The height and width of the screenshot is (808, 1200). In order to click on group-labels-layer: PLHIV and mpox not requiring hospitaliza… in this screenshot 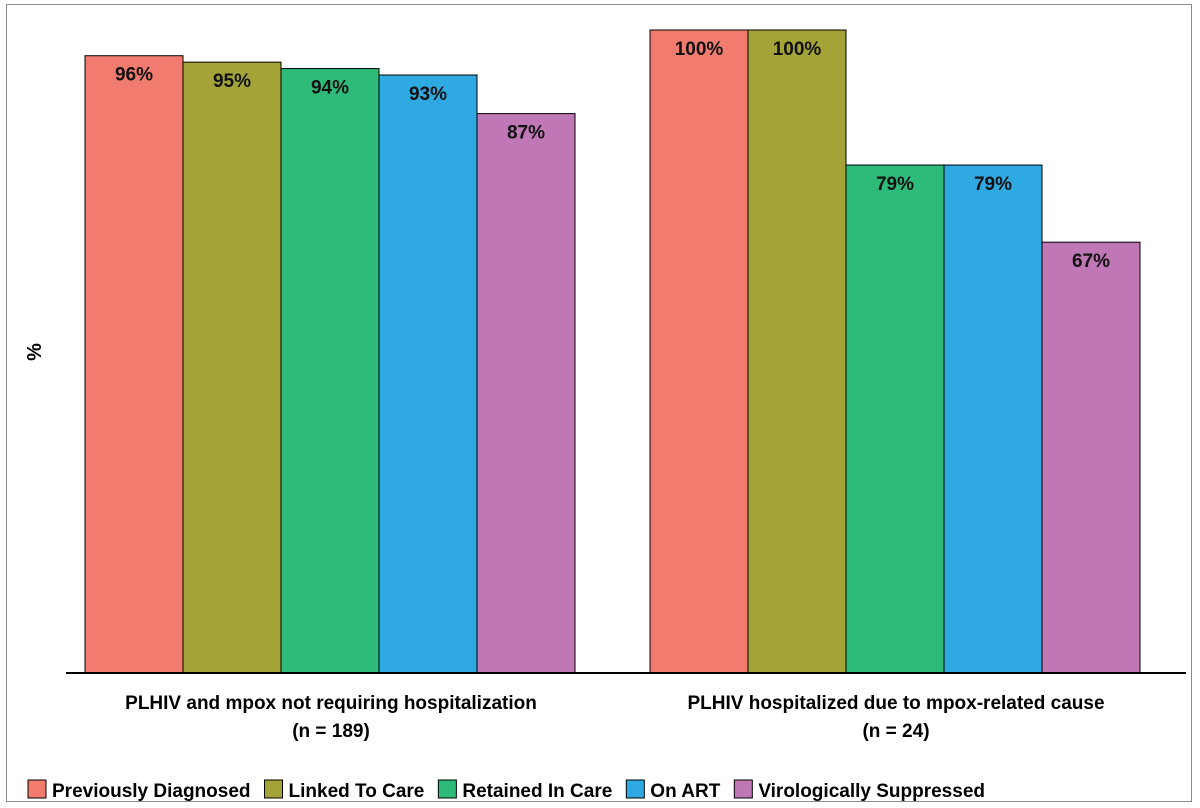, I will do `click(614, 717)`.